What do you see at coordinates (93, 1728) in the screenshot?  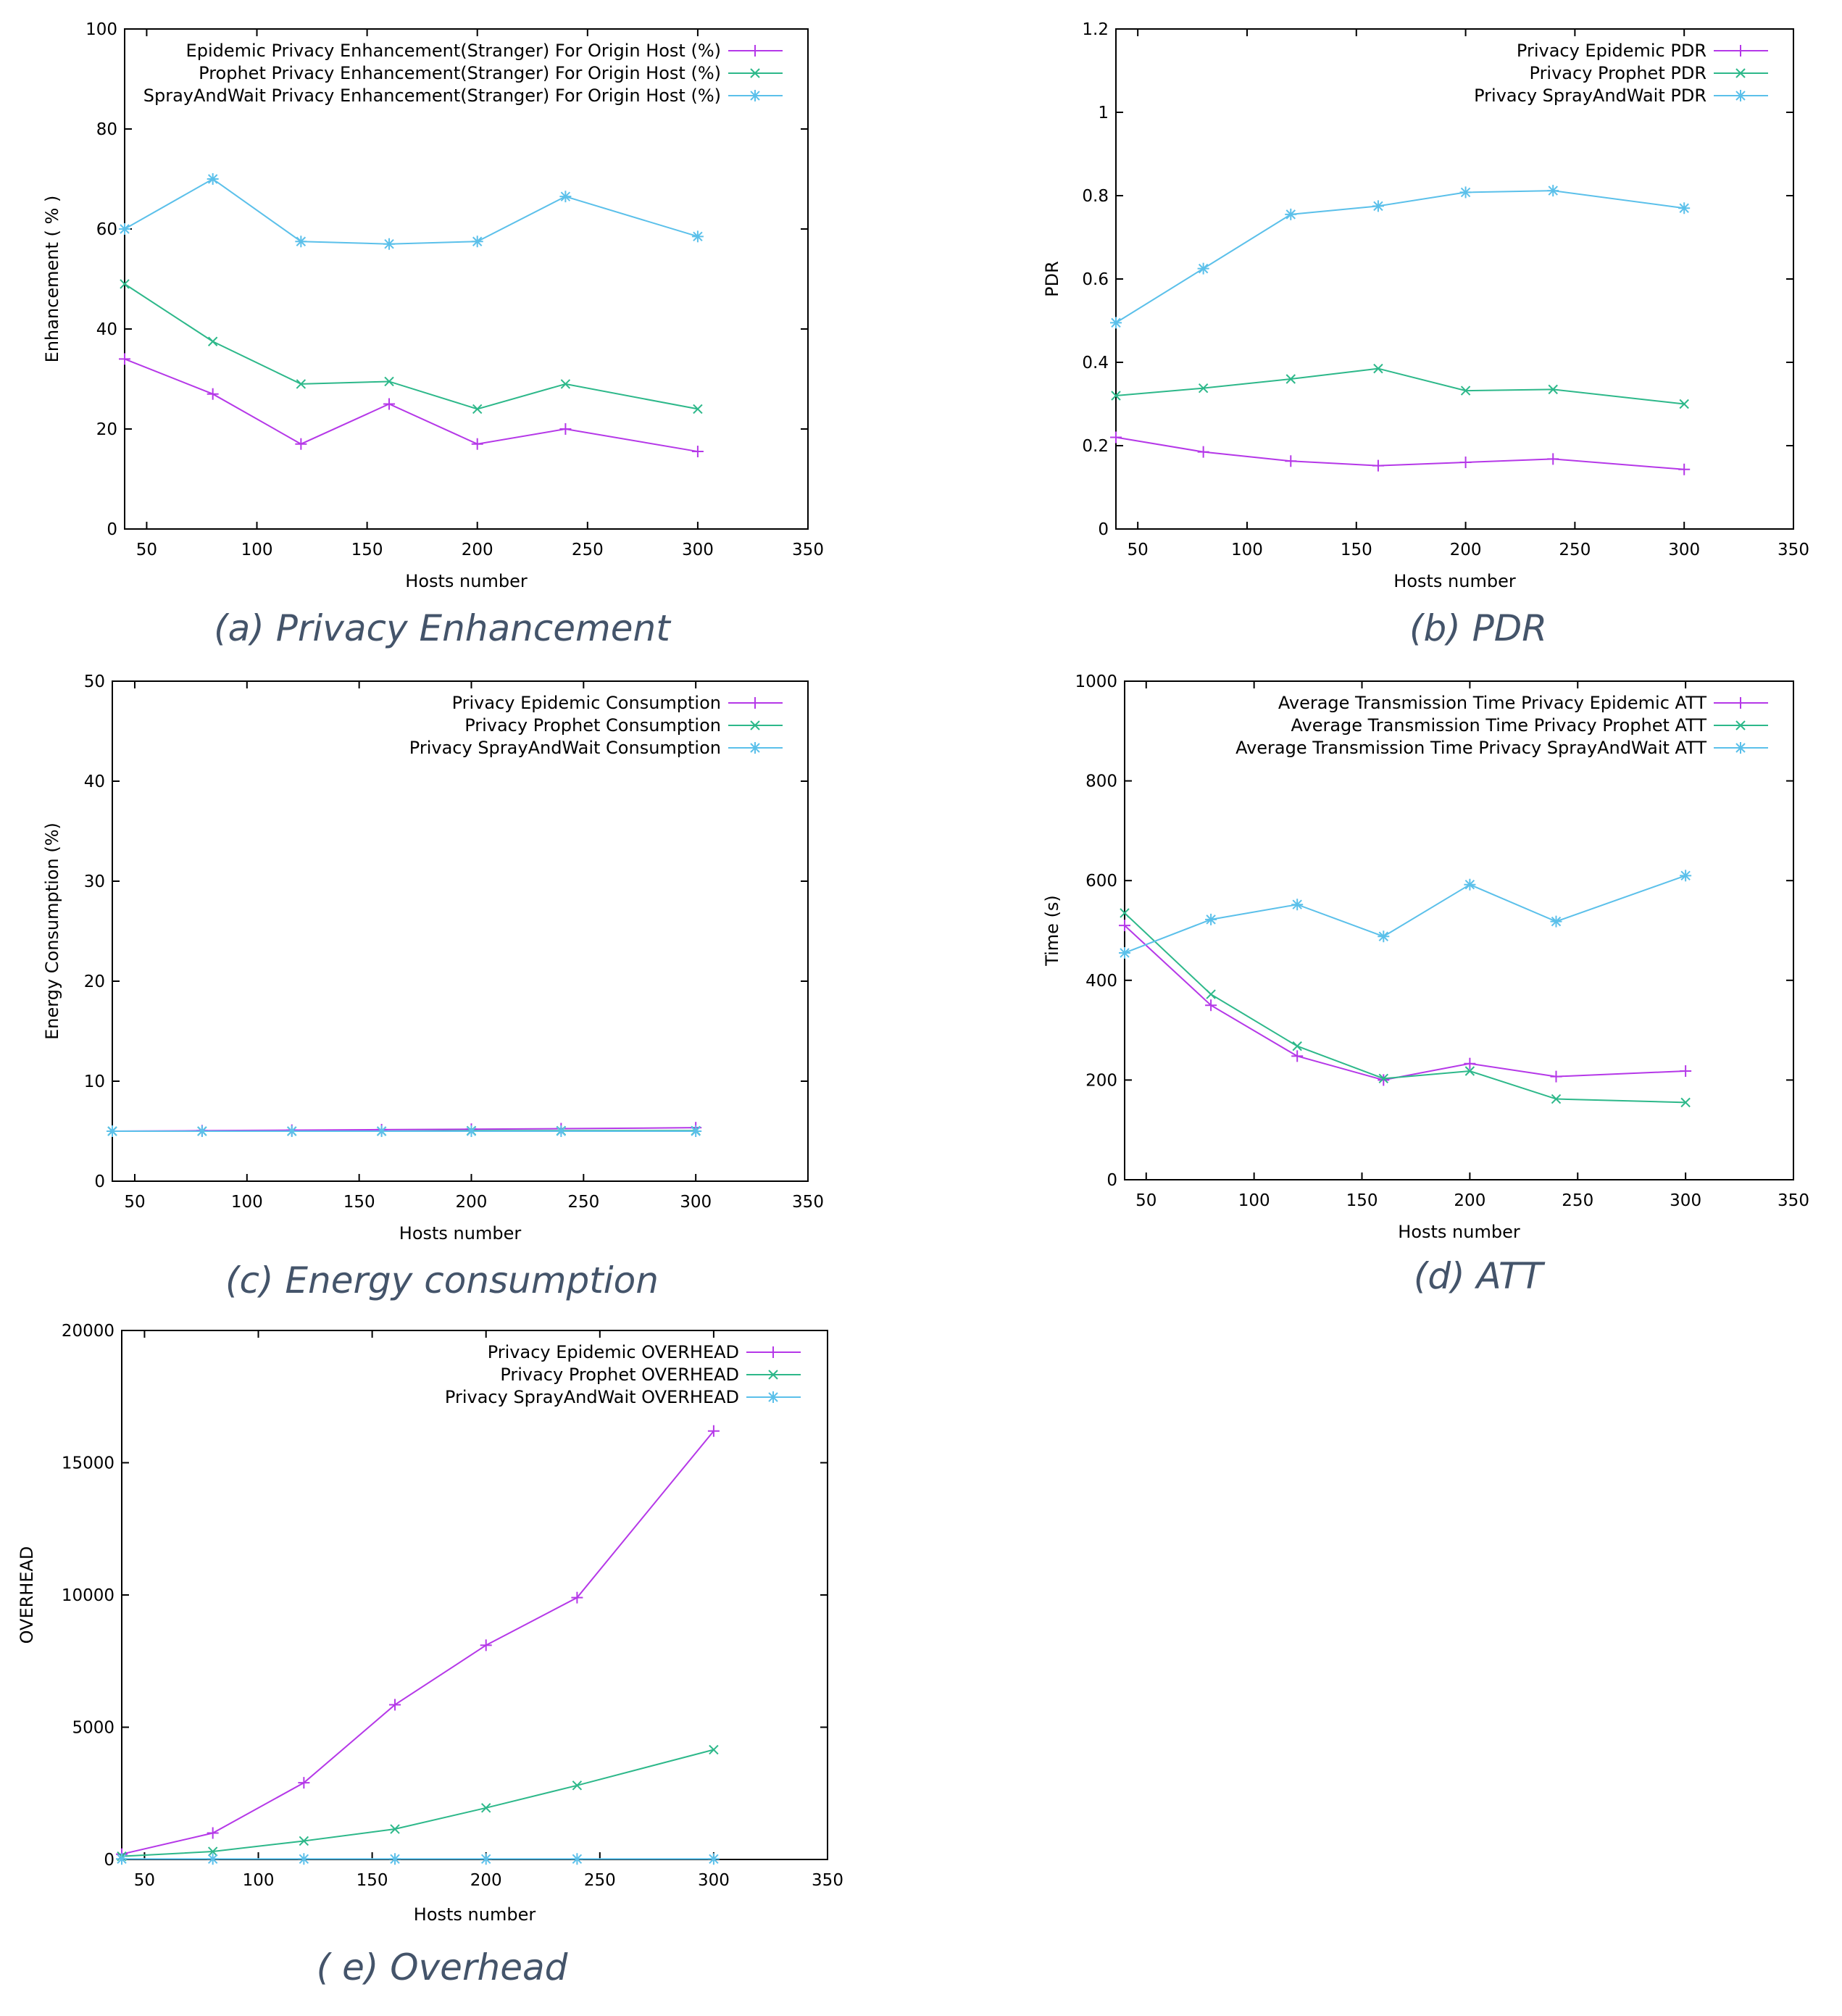 I see `chart-e-ytick-label: 5000` at bounding box center [93, 1728].